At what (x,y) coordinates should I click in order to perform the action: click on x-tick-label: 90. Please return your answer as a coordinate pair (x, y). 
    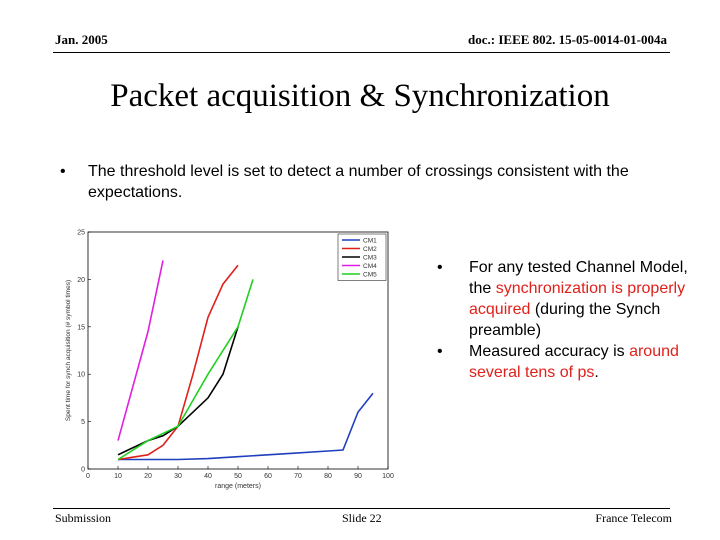
    Looking at the image, I should click on (358, 476).